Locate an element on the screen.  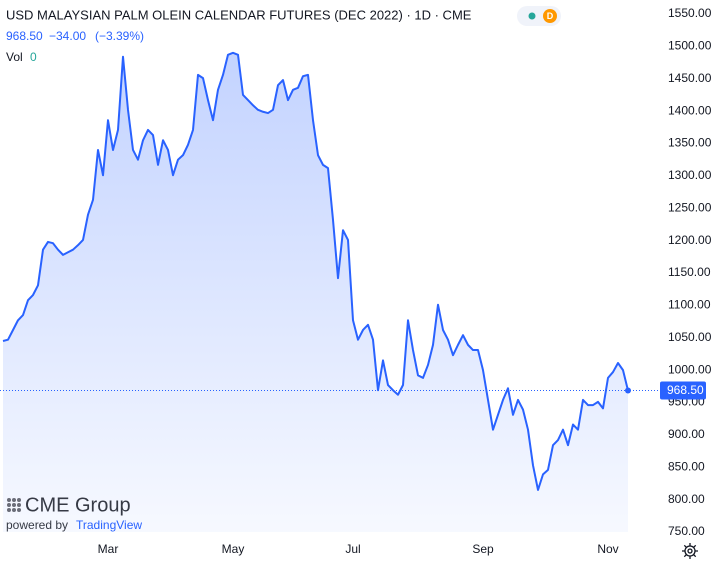
brand-logo: CME Group powered by TradingView is located at coordinates (74, 513).